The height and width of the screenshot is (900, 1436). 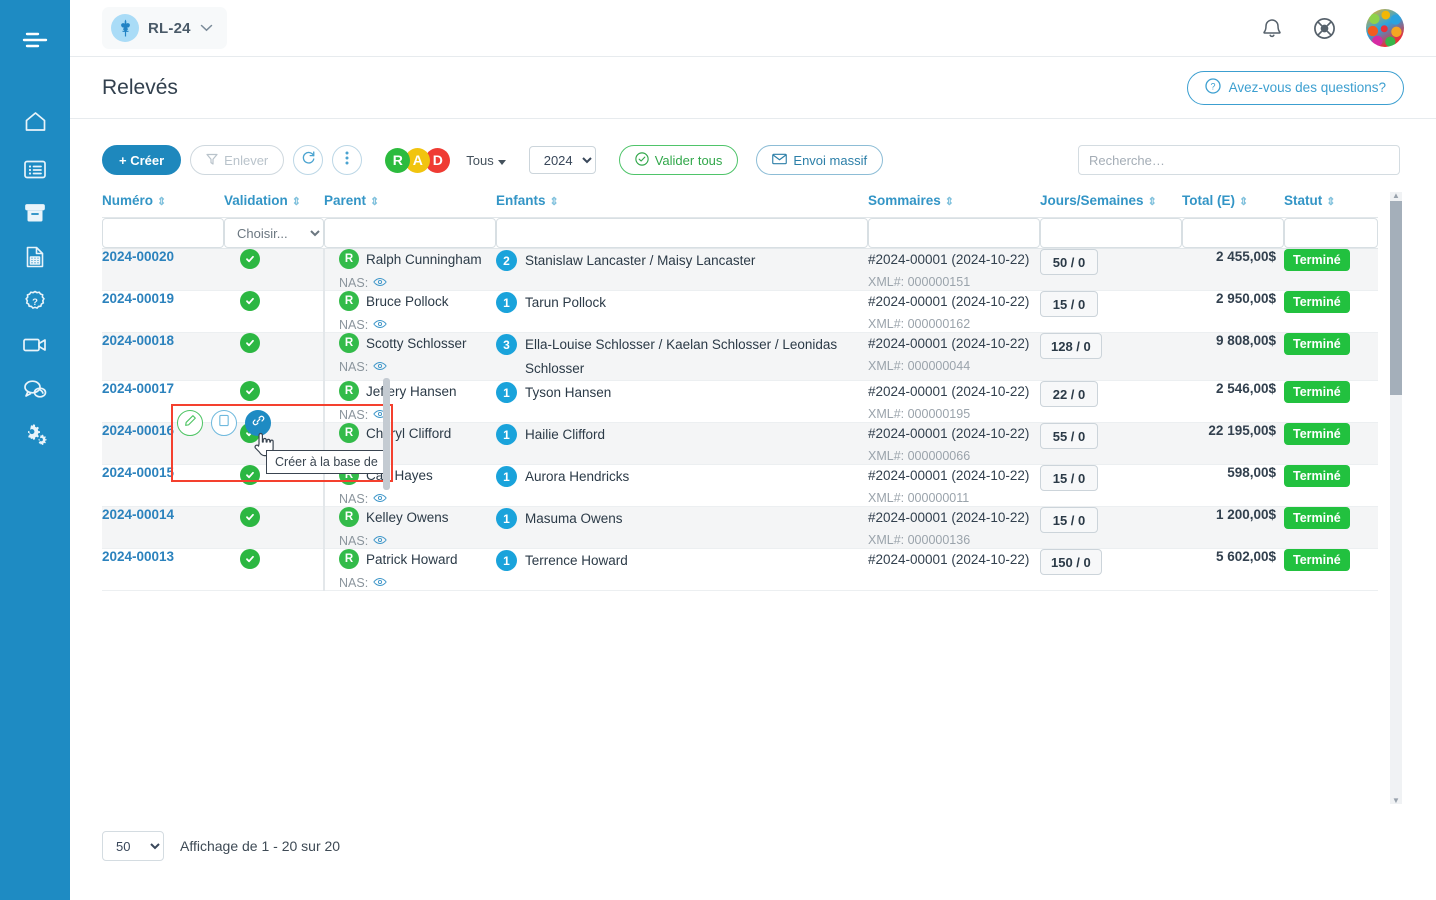 What do you see at coordinates (562, 160) in the screenshot?
I see `year-select: 2024` at bounding box center [562, 160].